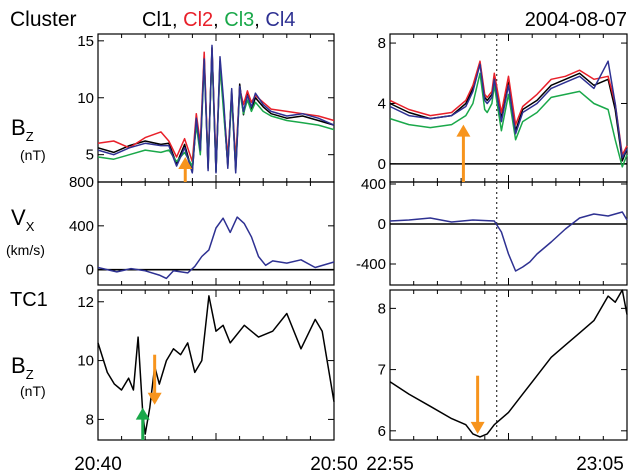 The width and height of the screenshot is (636, 475). What do you see at coordinates (600, 464) in the screenshot?
I see `xtick-right-end: 23:05` at bounding box center [600, 464].